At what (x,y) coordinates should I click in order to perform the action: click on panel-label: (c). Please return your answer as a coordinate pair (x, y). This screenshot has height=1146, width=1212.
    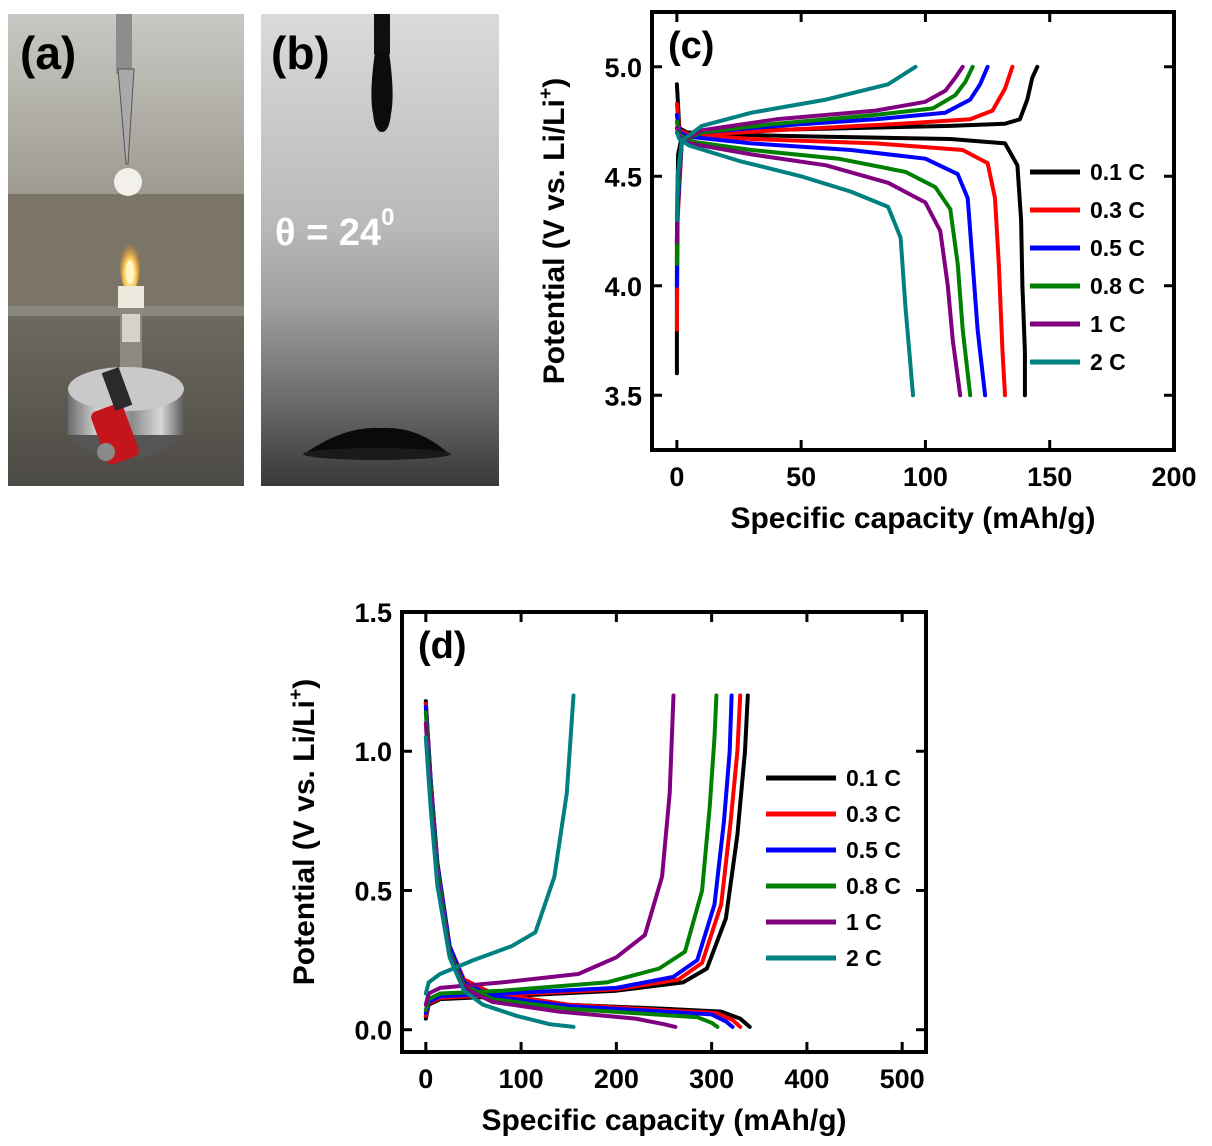
    Looking at the image, I should click on (691, 46).